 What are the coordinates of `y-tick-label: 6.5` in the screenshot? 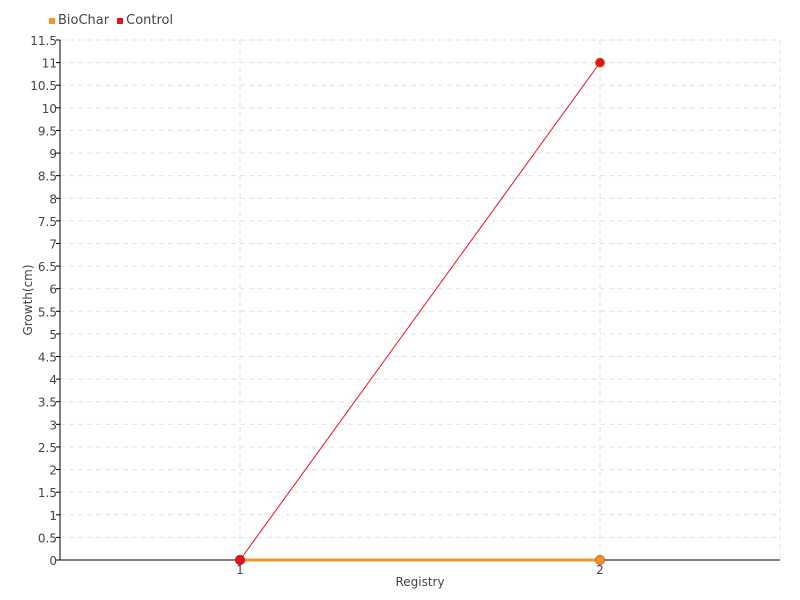 It's located at (47, 267).